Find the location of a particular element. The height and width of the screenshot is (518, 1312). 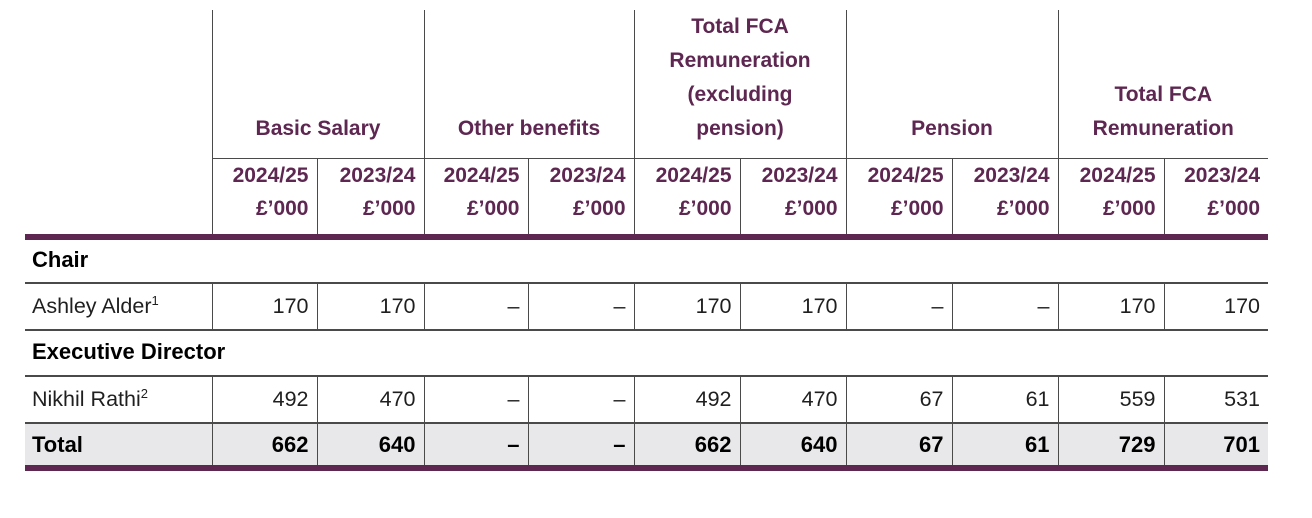

corner-empty-cell is located at coordinates (118, 125).